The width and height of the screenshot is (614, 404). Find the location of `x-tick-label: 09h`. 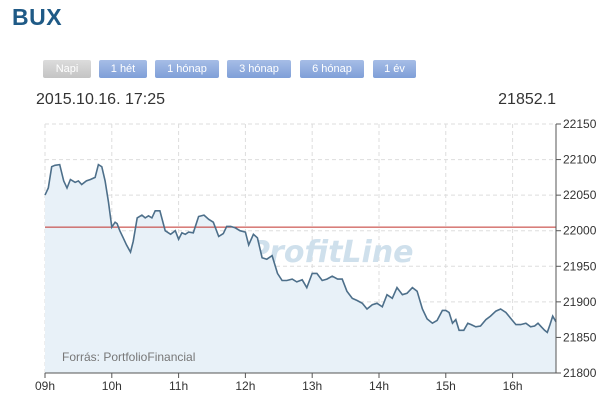

x-tick-label: 09h is located at coordinates (45, 386).